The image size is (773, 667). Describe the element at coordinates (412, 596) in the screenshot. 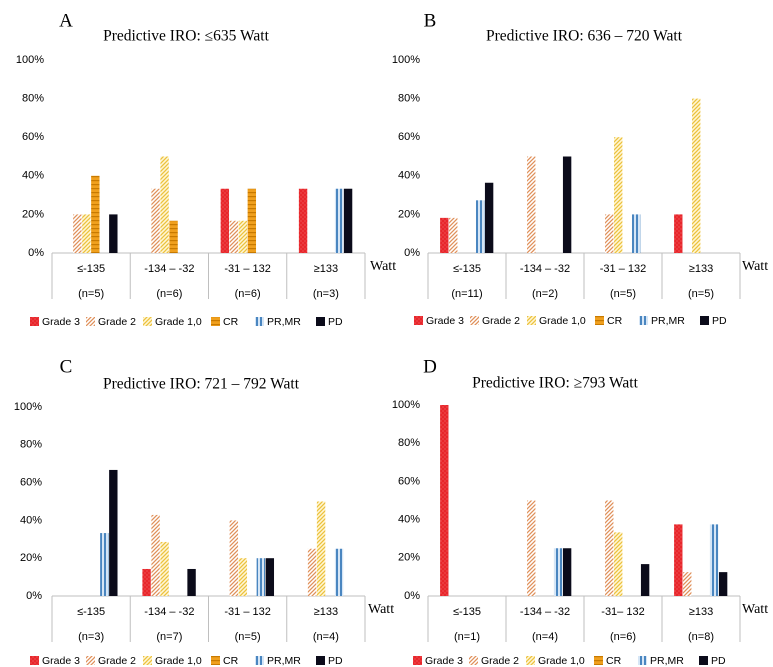

I see `y-tick-label: 0%` at that location.